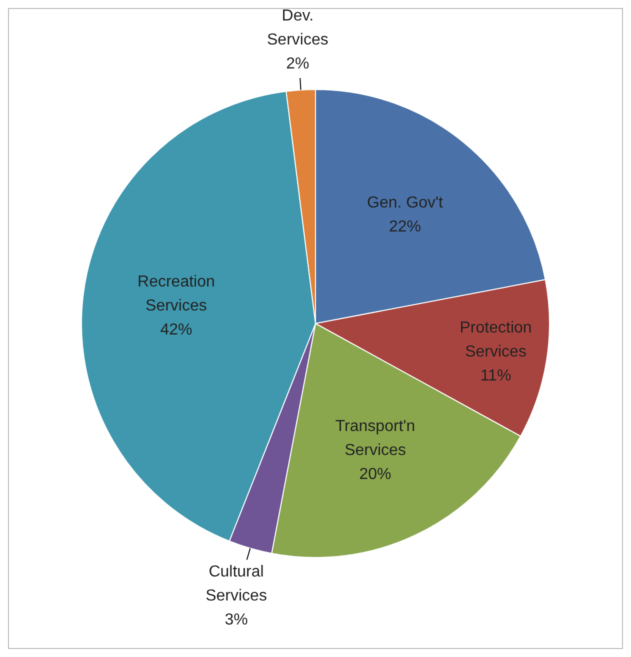  Describe the element at coordinates (496, 339) in the screenshot. I see `slice-label: Protection Services` at that location.